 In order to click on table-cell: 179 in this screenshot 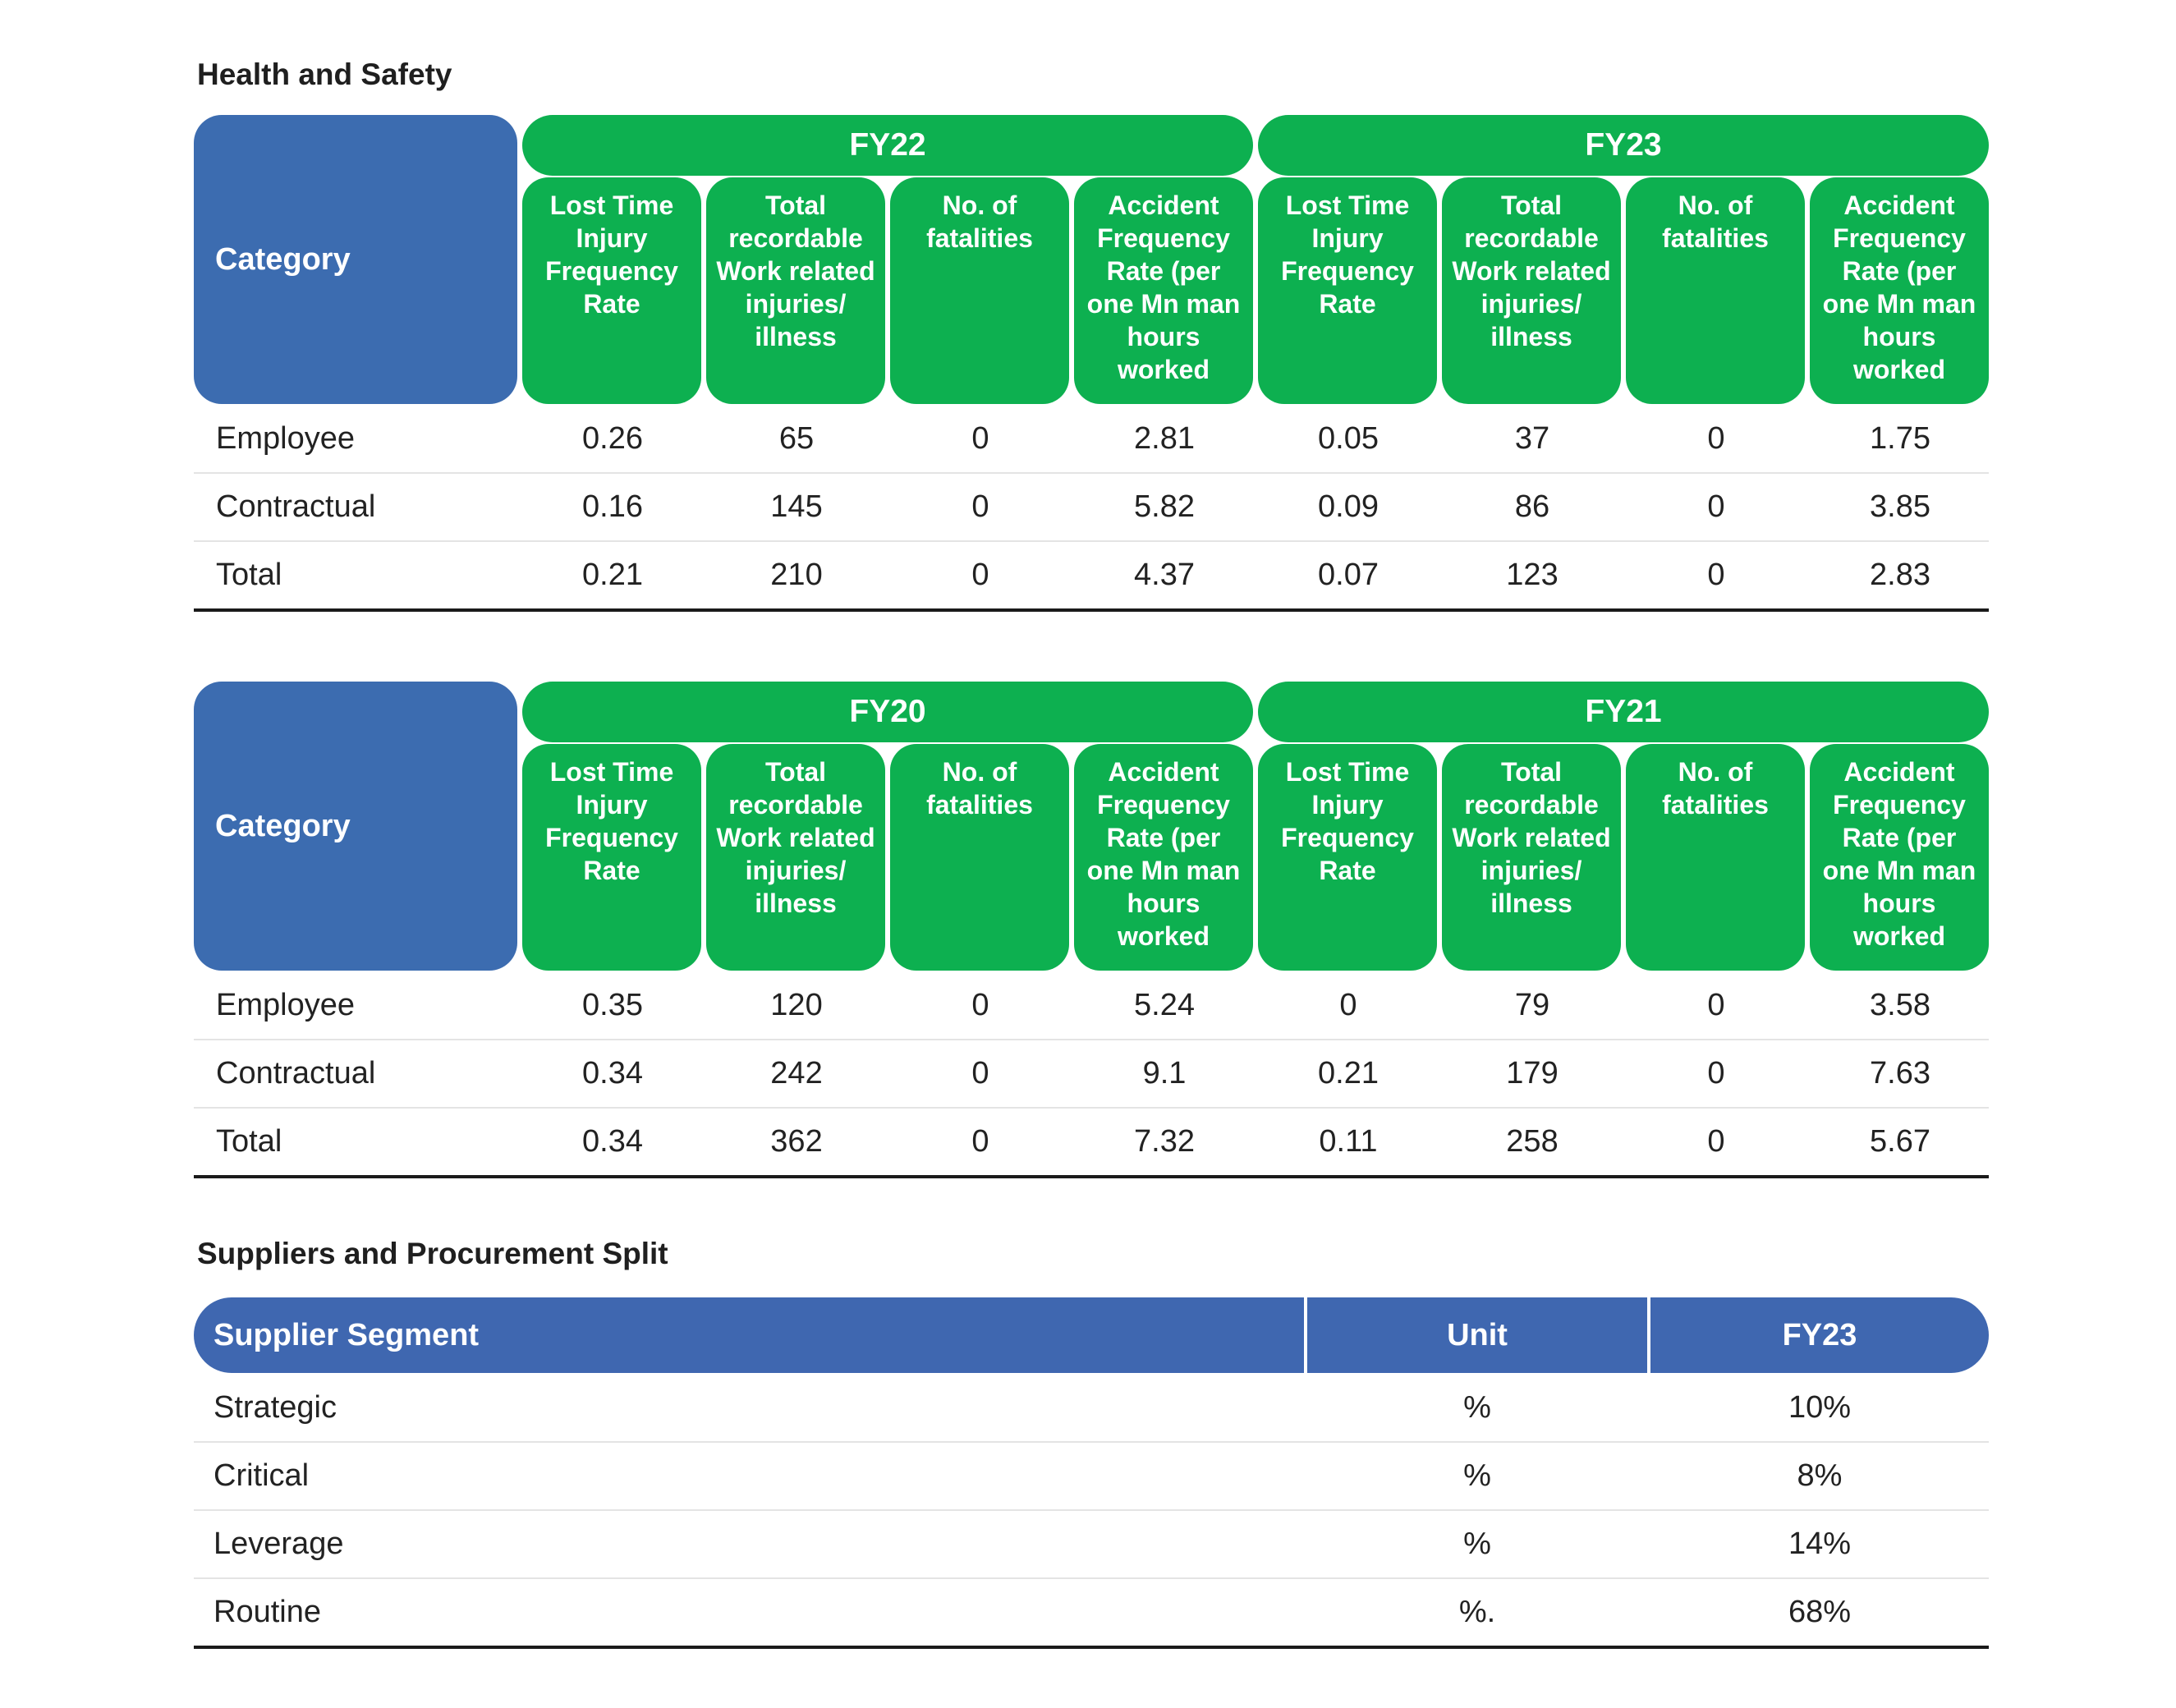, I will do `click(1532, 1073)`.